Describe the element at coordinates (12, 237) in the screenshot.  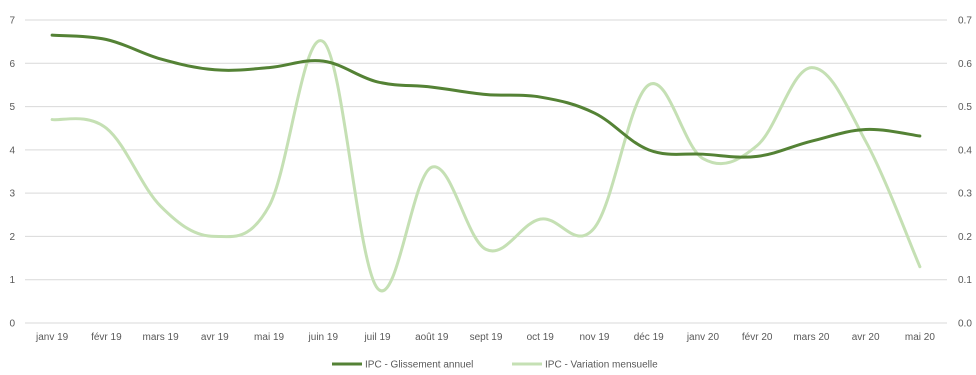
I see `y-left-tick-label: 2` at that location.